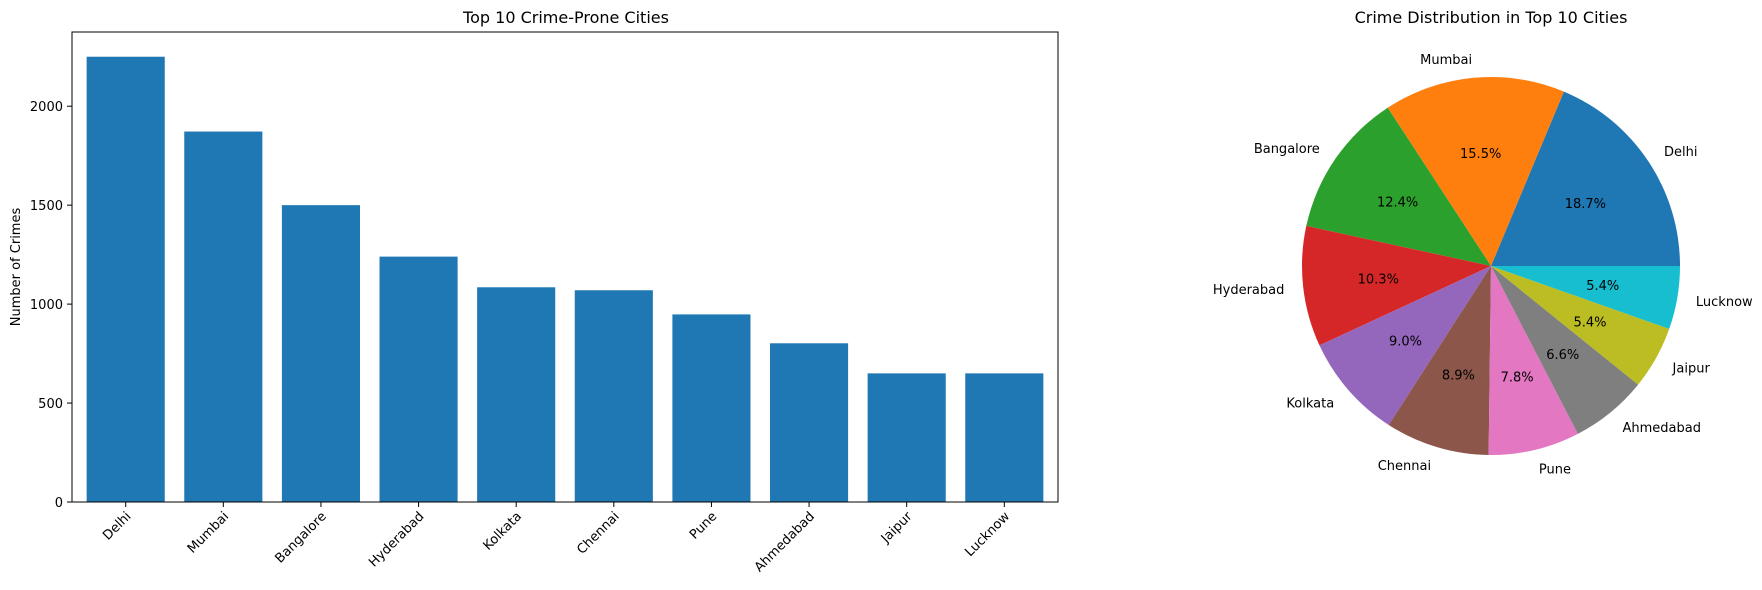 Image resolution: width=1762 pixels, height=590 pixels. Describe the element at coordinates (1458, 376) in the screenshot. I see `slice-percent-label: 8.9%` at that location.